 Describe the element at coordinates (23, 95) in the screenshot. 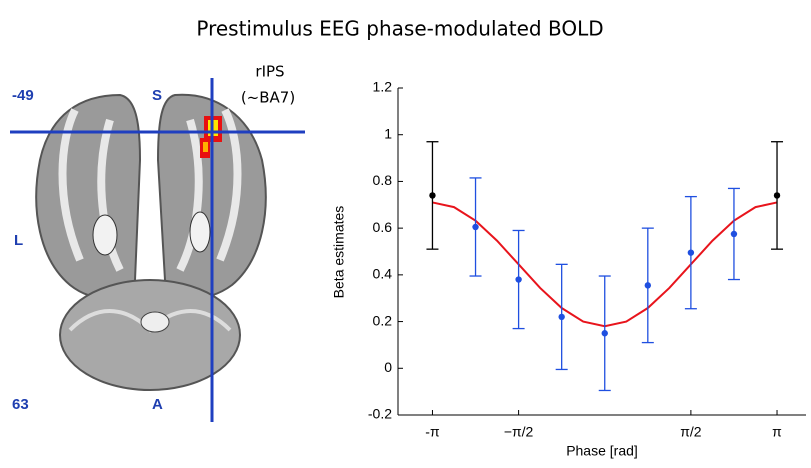

I see `brain-label: -49` at that location.